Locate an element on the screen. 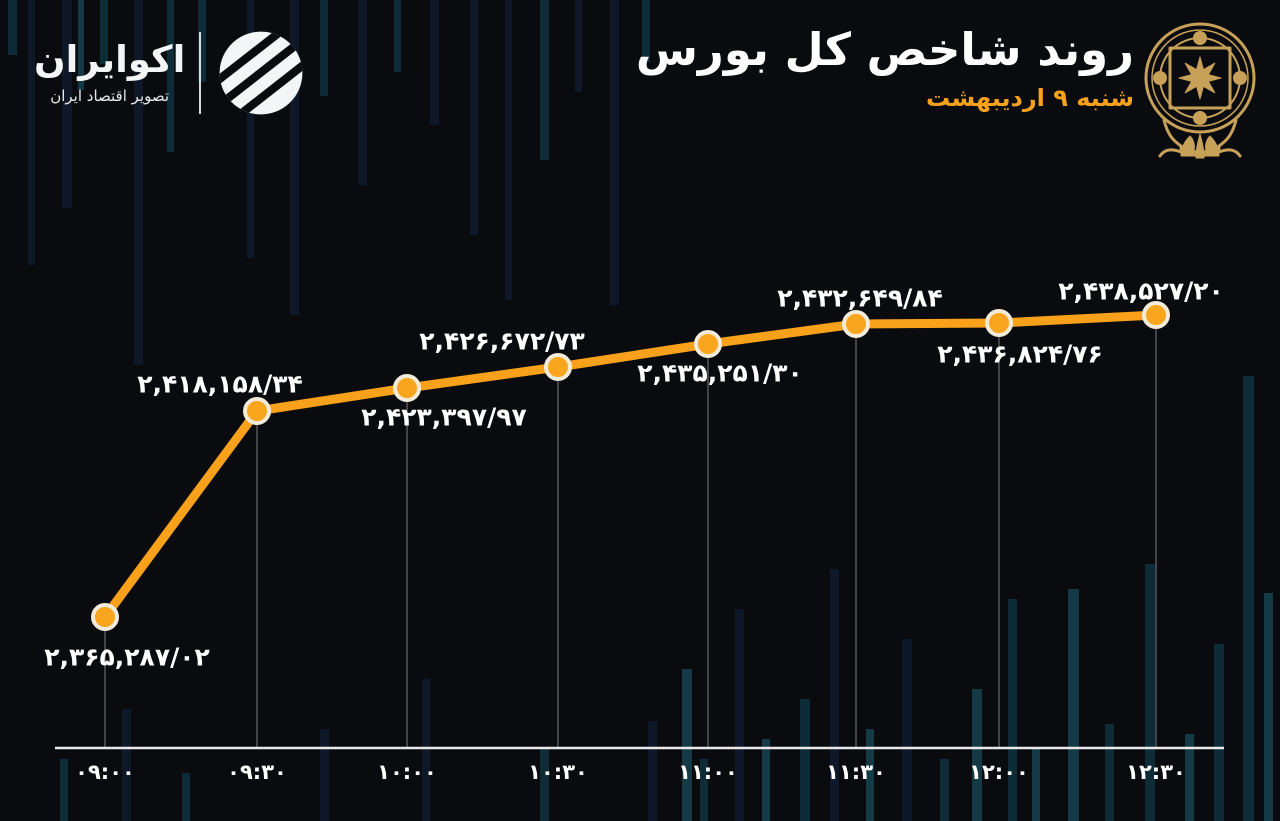 This screenshot has height=821, width=1280. value-label-10:30: ۲,۴۲۶,۶۷۲/۷۳ is located at coordinates (501, 341).